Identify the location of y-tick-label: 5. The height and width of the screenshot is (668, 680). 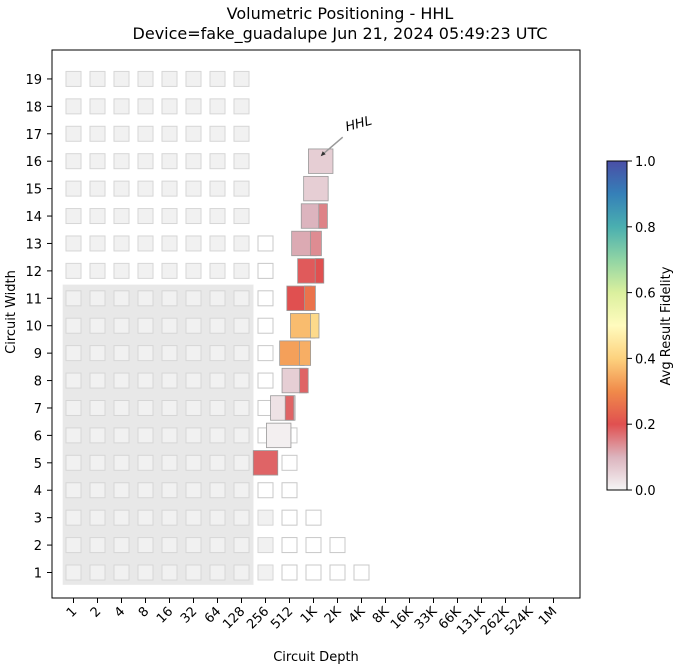
(38, 464).